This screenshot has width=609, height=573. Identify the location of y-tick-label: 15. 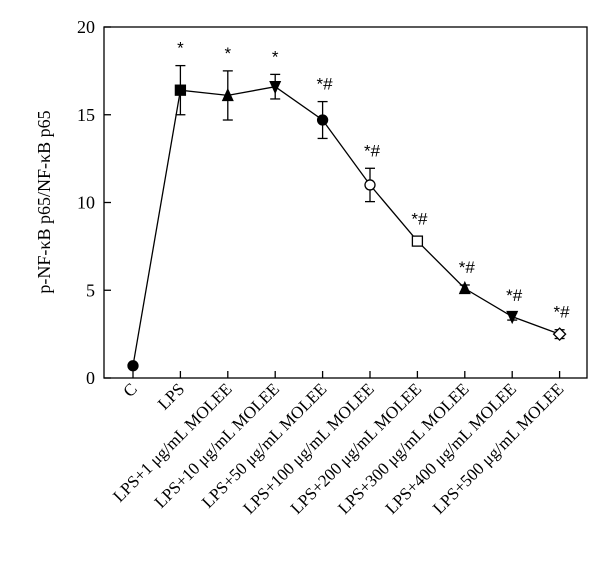
(86, 115).